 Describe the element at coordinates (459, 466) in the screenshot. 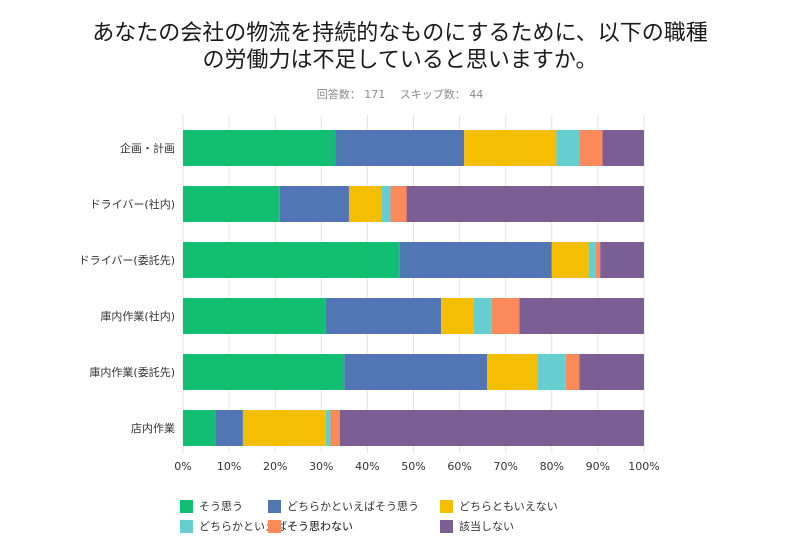

I see `x-tick-label: 60%` at that location.